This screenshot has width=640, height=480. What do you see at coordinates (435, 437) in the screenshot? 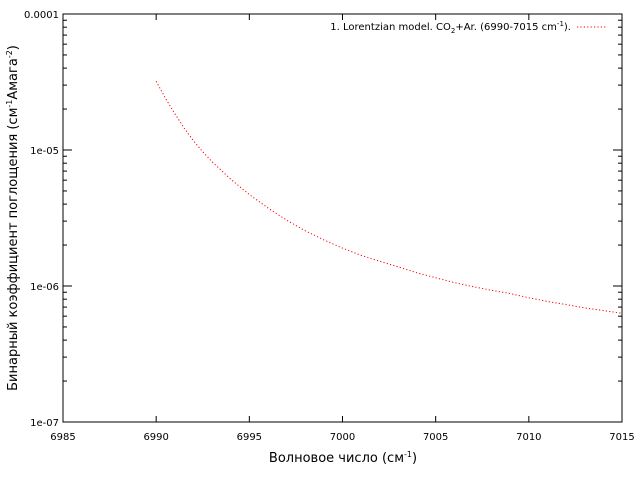
I see `x-tick-label: 7005` at bounding box center [435, 437].